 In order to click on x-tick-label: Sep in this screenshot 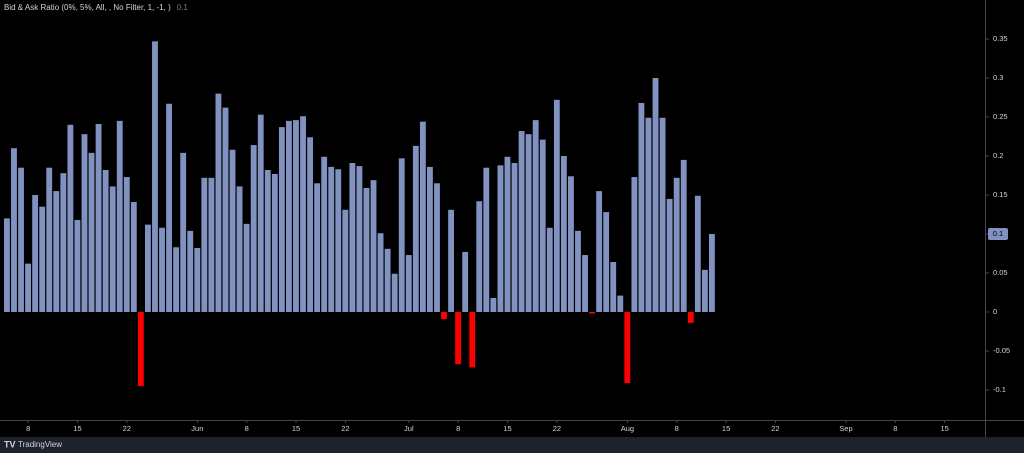, I will do `click(845, 428)`.